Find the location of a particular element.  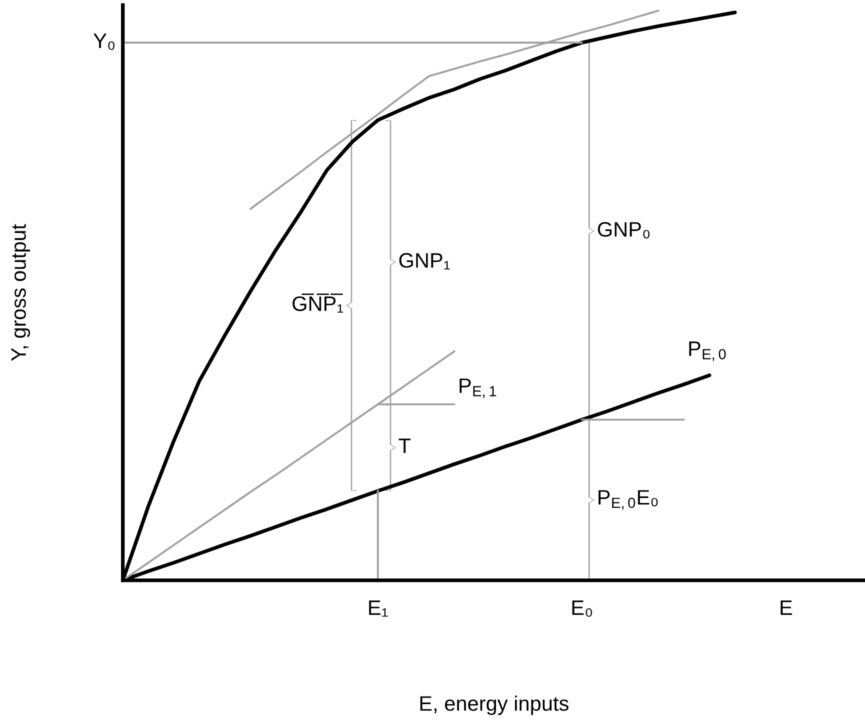

y-axis-title: Y, gross output is located at coordinates (20, 292).